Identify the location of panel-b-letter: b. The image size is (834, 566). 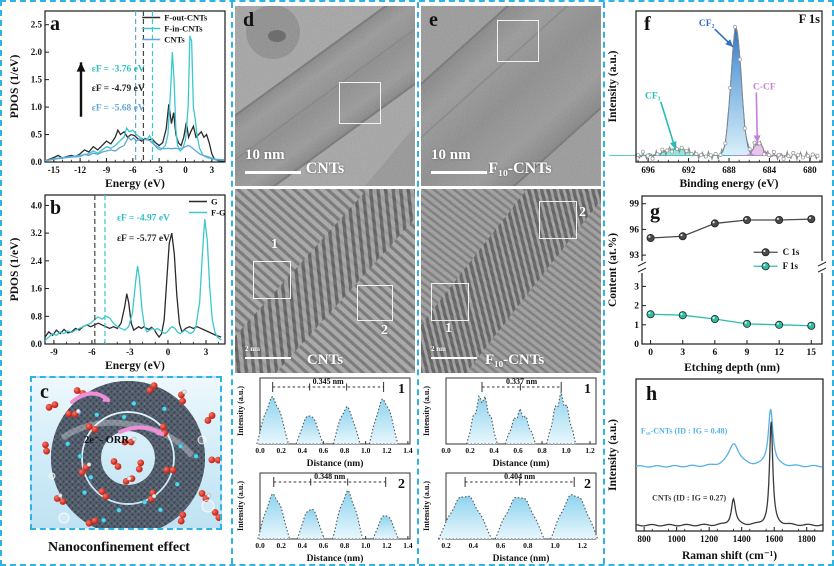
(56, 208).